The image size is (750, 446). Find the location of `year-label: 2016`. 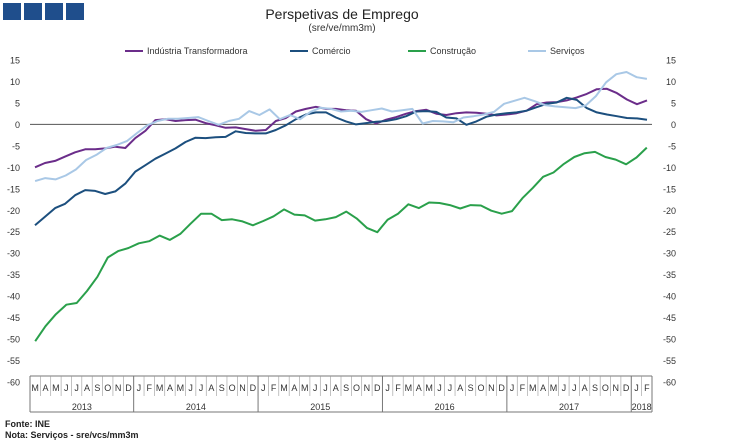

year-label: 2016 is located at coordinates (445, 407).